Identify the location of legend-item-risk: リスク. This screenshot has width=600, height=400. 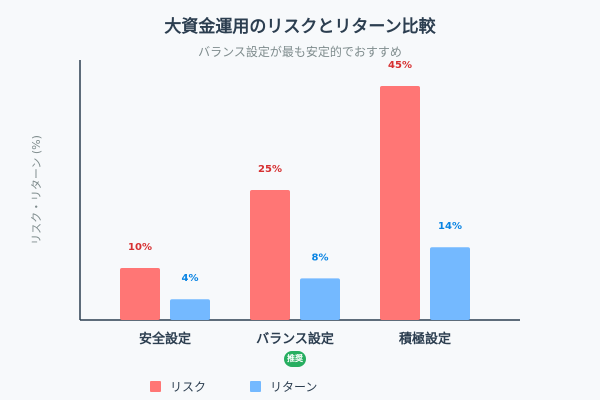
(178, 386).